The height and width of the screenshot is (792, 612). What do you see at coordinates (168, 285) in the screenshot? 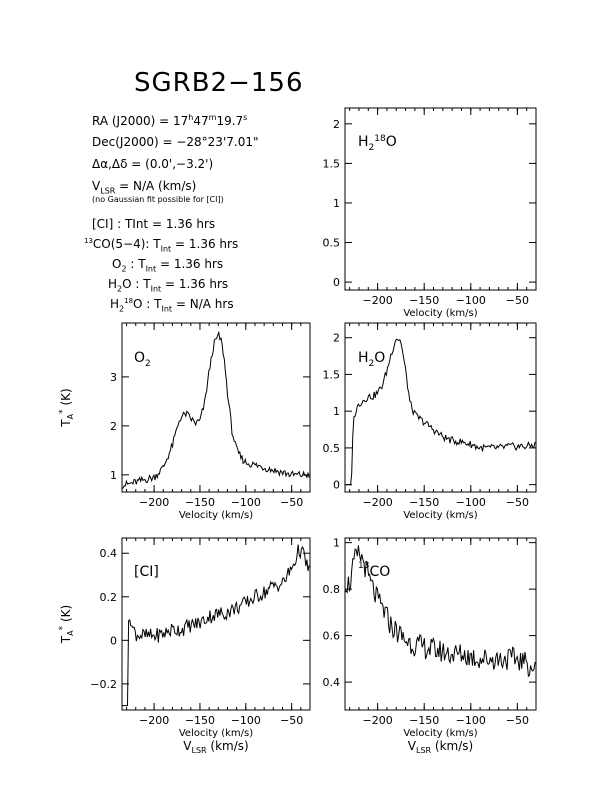
I see `tint-h2o: H2O : TInt = 1.36 hrs` at bounding box center [168, 285].